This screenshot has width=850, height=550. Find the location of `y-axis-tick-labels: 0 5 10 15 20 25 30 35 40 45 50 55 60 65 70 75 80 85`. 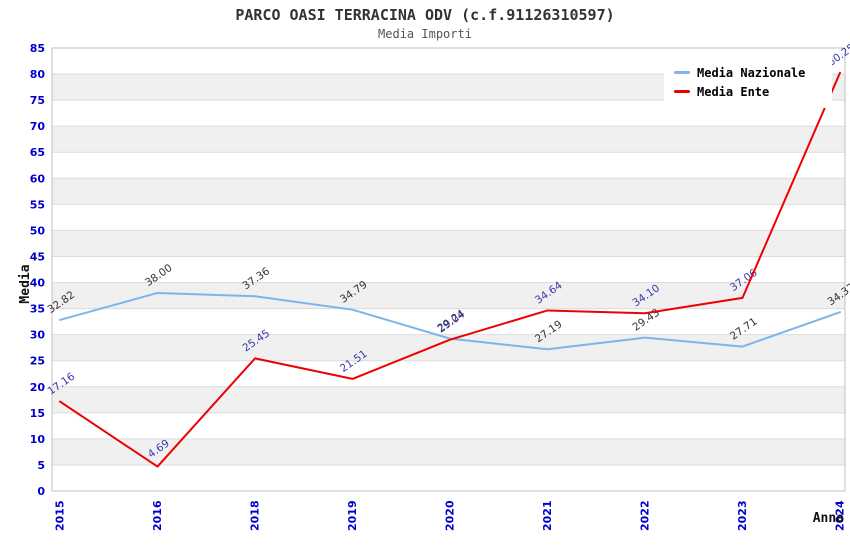

y-axis-tick-labels: 0 5 10 15 20 25 30 35 40 45 50 55 60 65 70 75 80 85 is located at coordinates (38, 270).